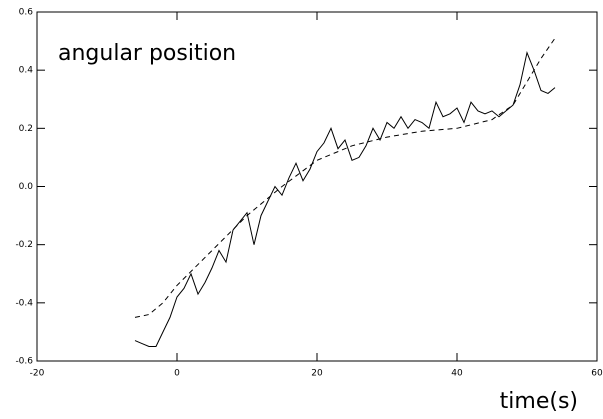 Image resolution: width=603 pixels, height=419 pixels. Describe the element at coordinates (24, 303) in the screenshot. I see `y-tick-label: -0.4` at that location.